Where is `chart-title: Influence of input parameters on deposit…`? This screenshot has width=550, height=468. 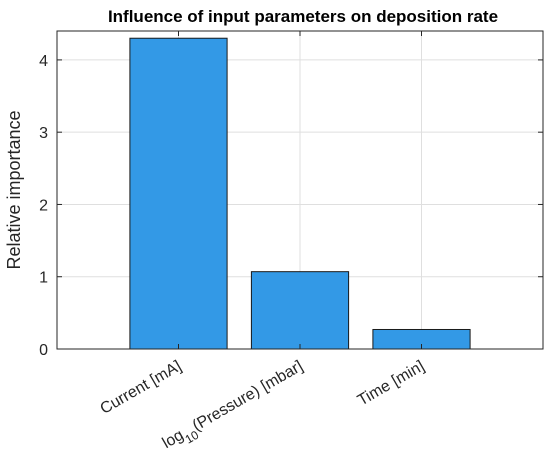 chart-title: Influence of input parameters on deposit… is located at coordinates (303, 16).